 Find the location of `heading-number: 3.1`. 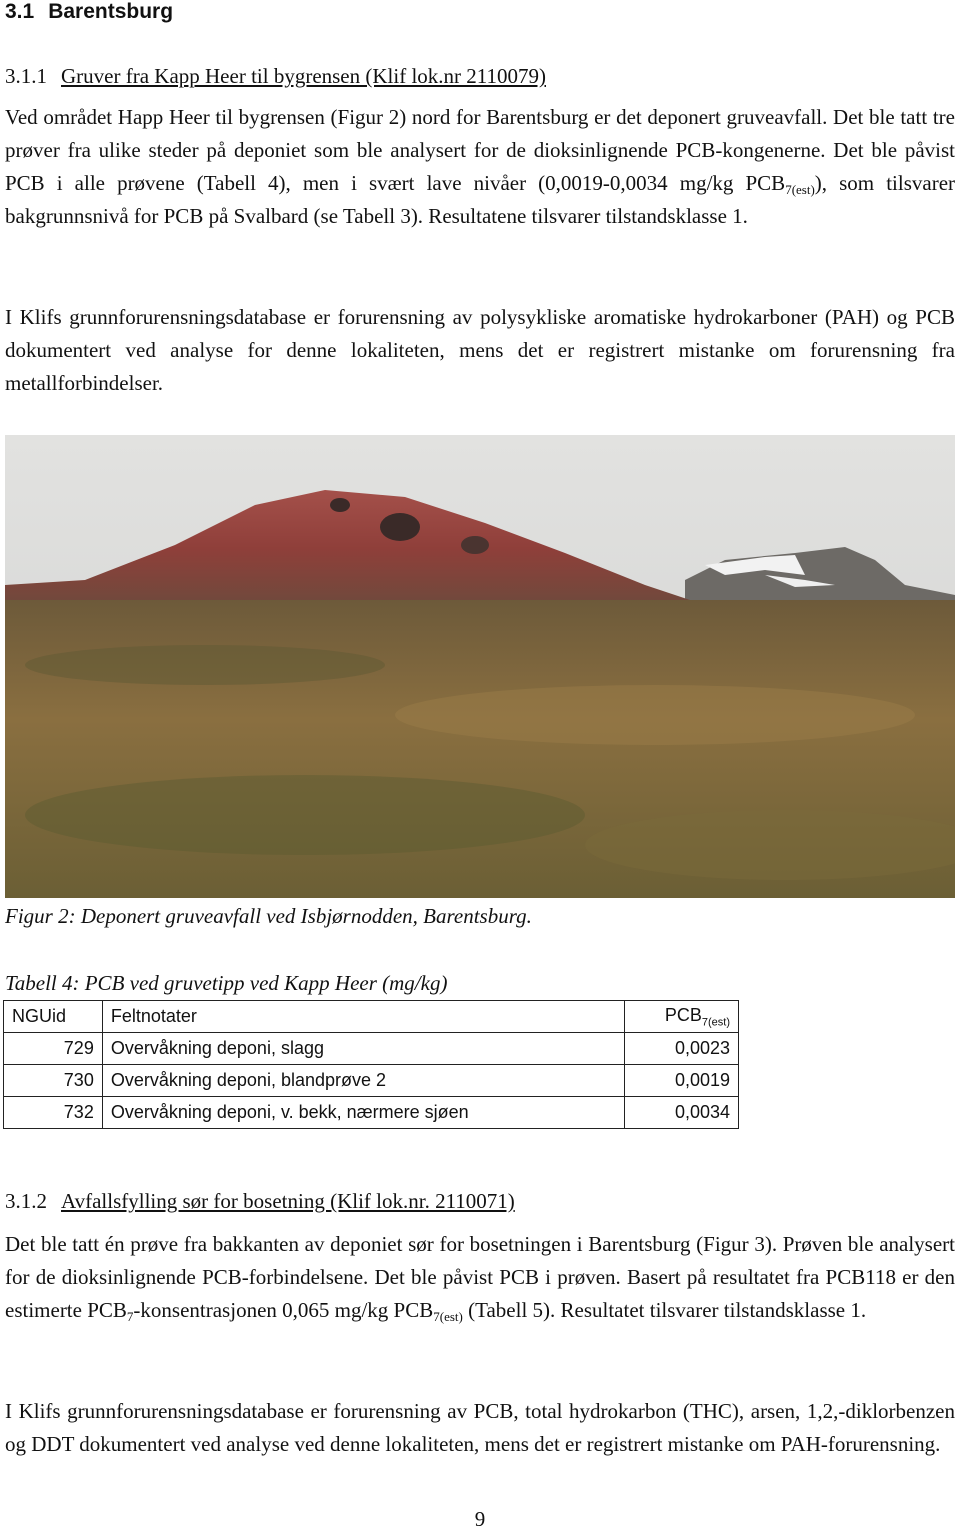

heading-number: 3.1 is located at coordinates (20, 11).